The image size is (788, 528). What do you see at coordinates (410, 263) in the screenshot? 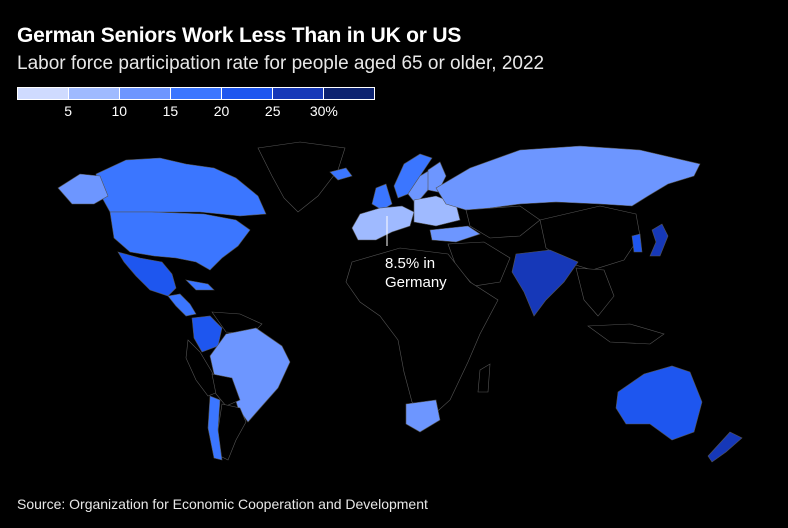
I see `annotation-line-1: 8.5% in` at bounding box center [410, 263].